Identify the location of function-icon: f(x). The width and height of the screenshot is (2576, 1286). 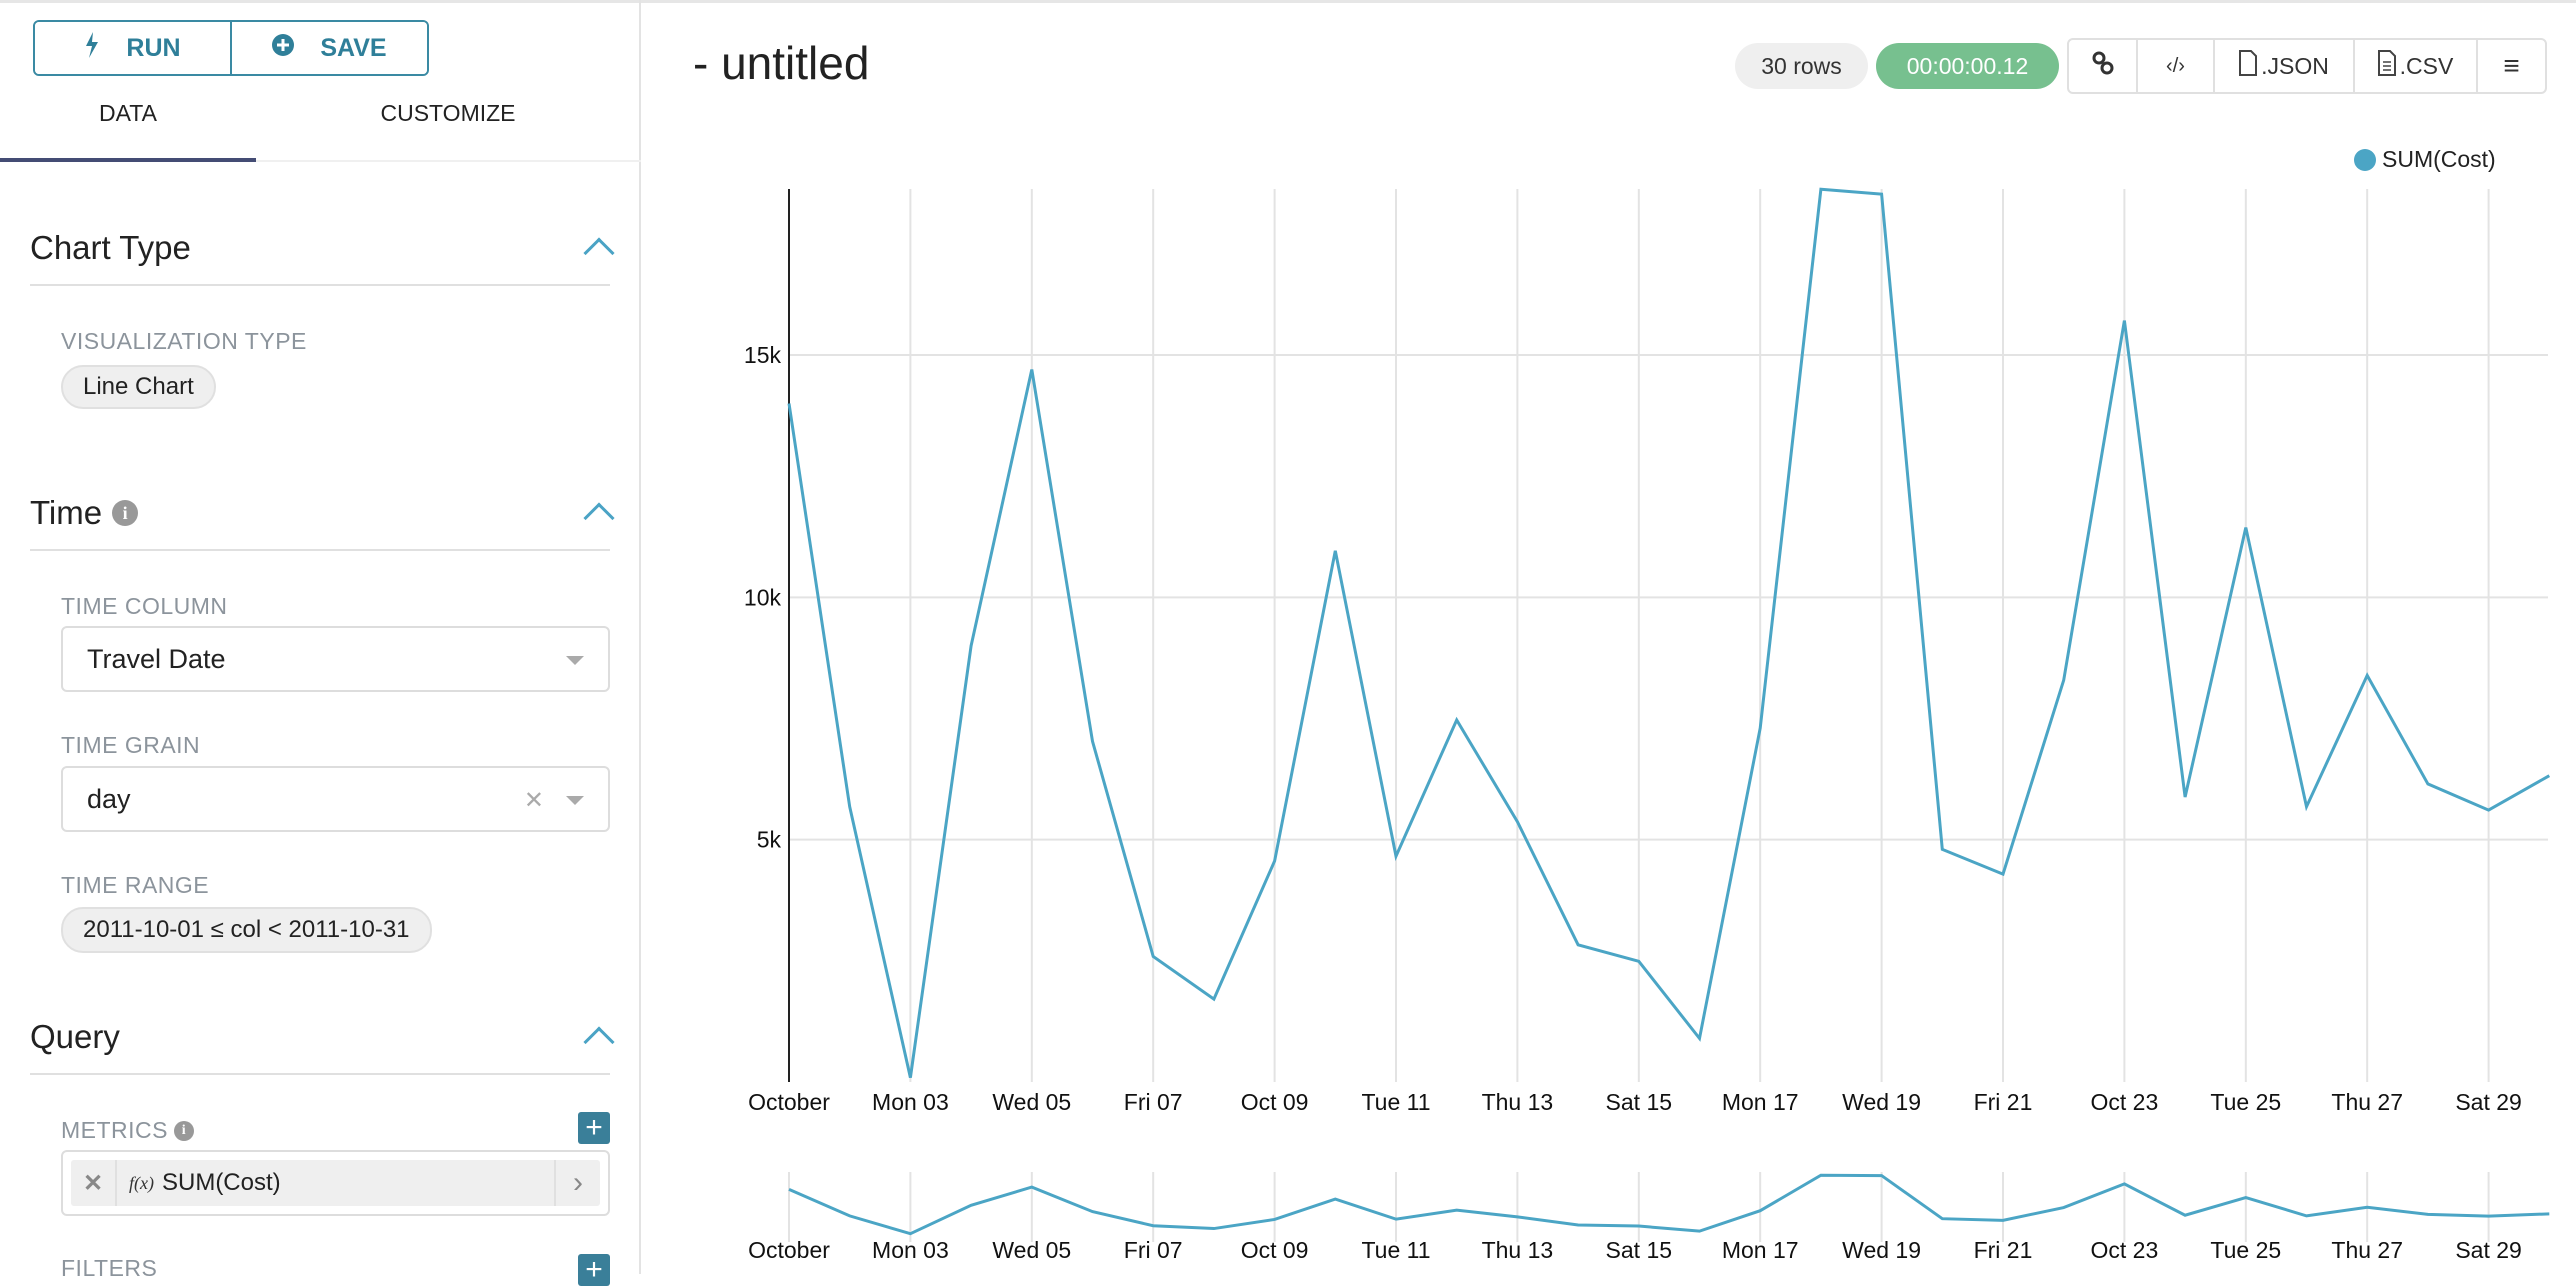
(141, 1182).